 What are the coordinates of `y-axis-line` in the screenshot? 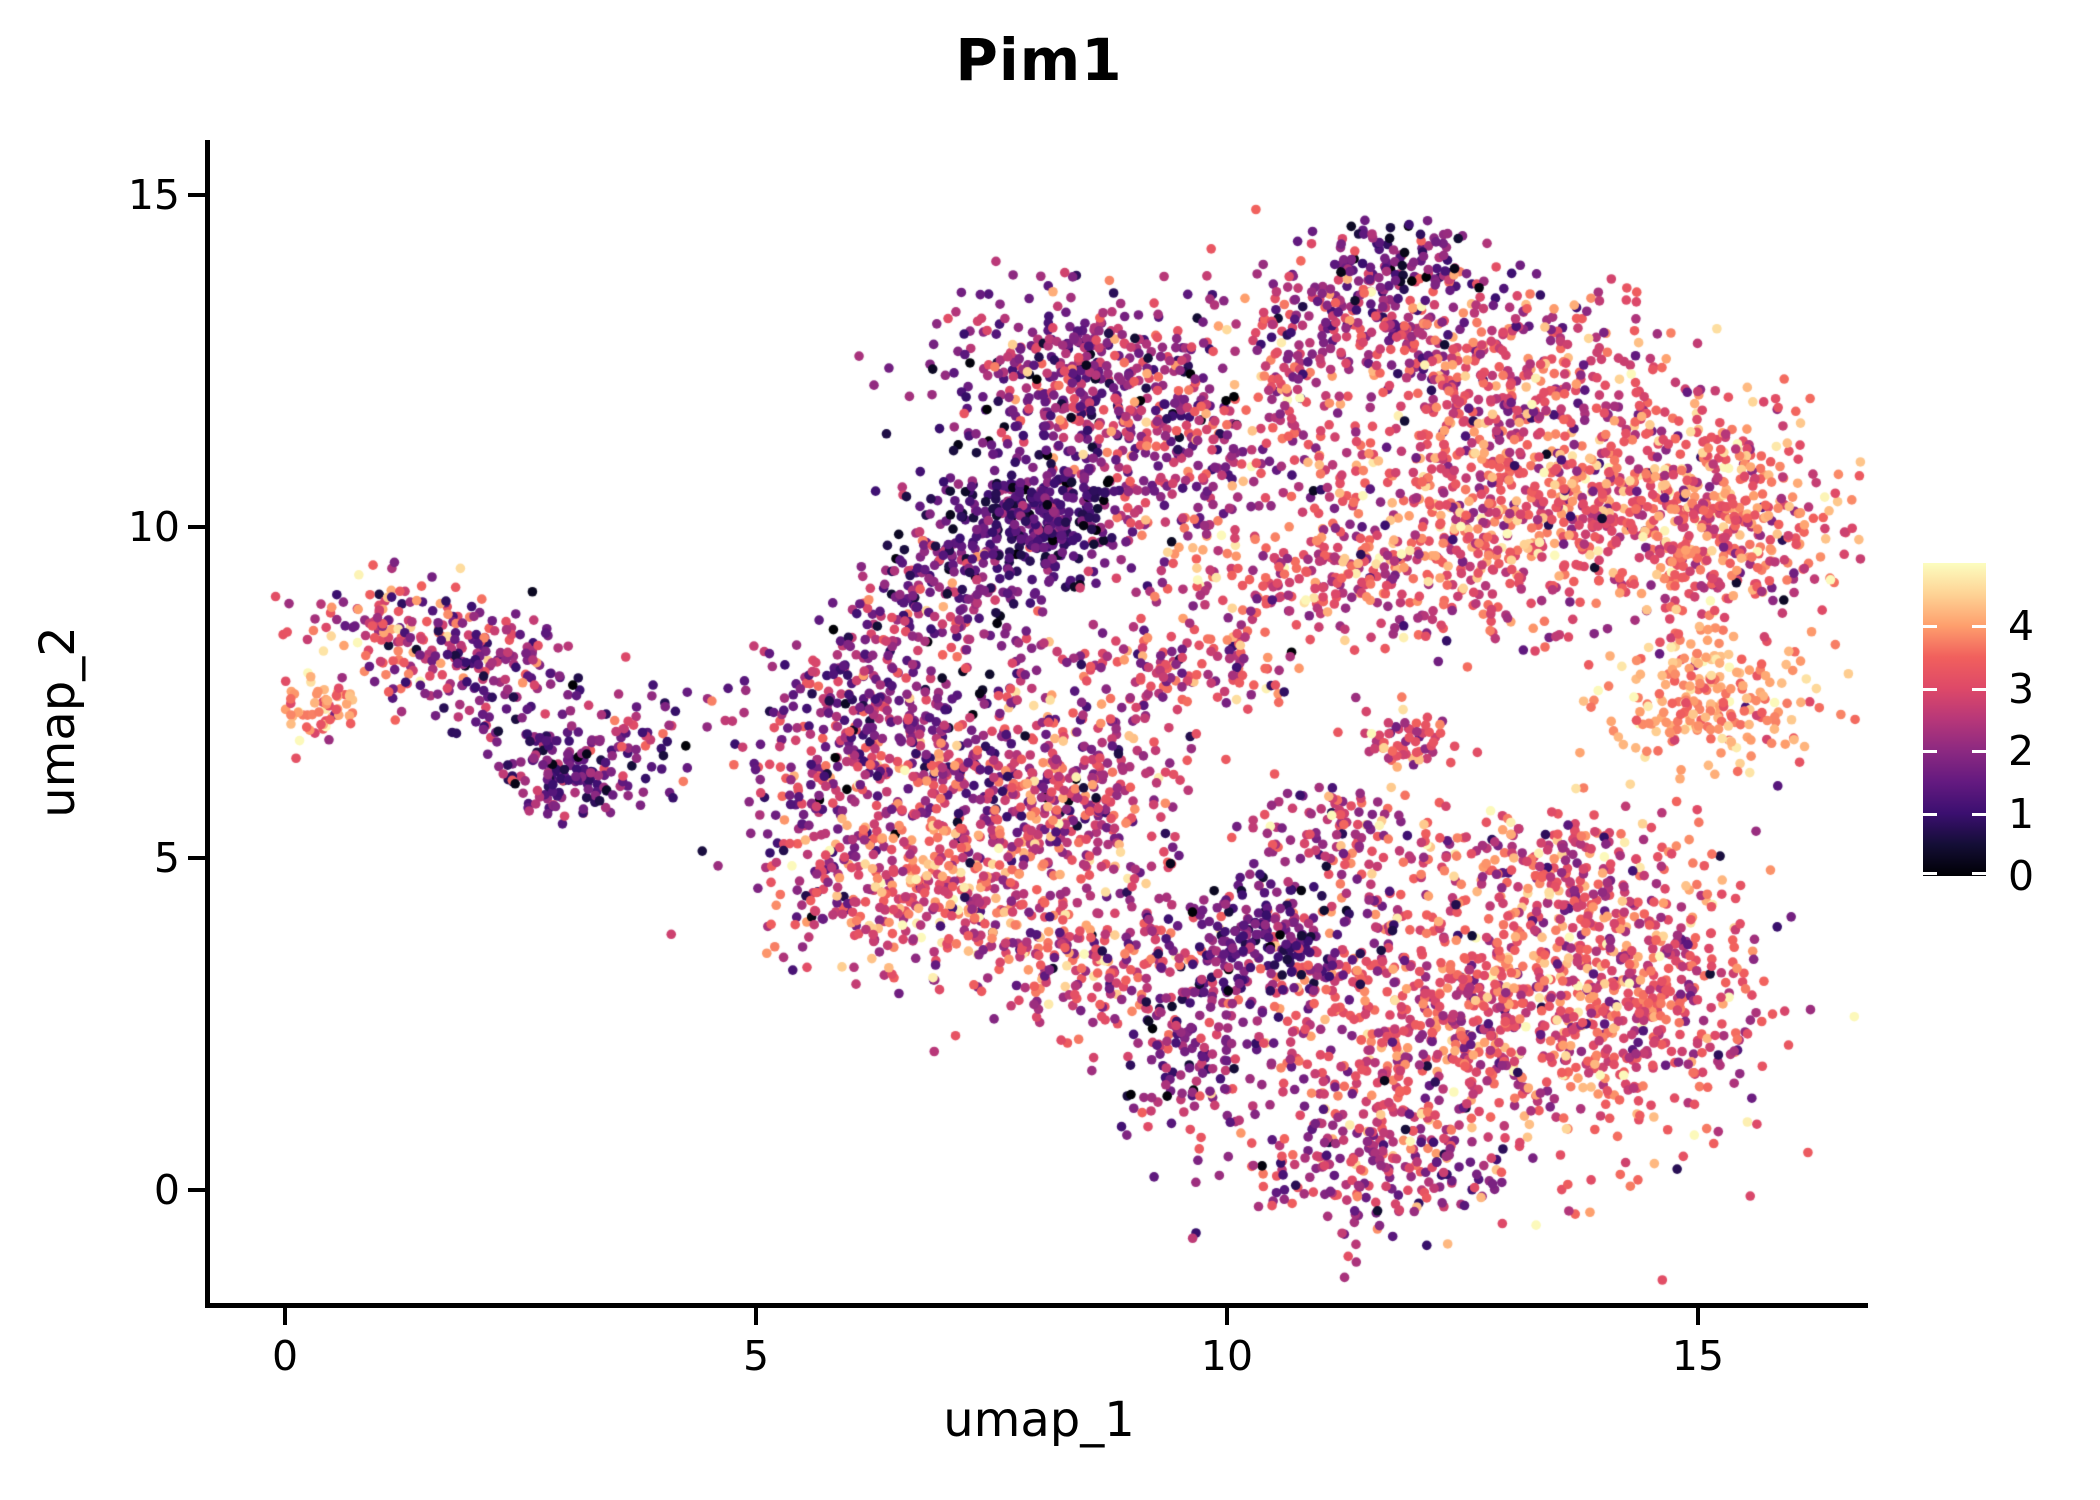 It's located at (207, 723).